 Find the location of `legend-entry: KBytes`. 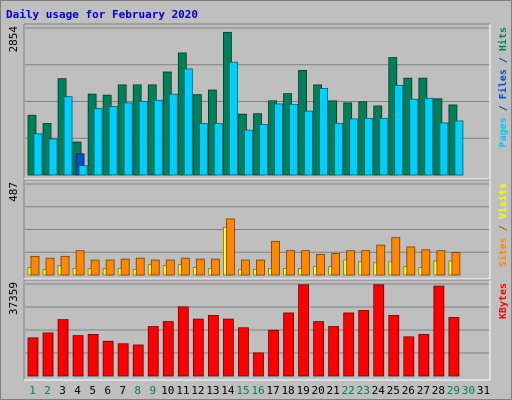

legend-entry: KBytes is located at coordinates (503, 301).